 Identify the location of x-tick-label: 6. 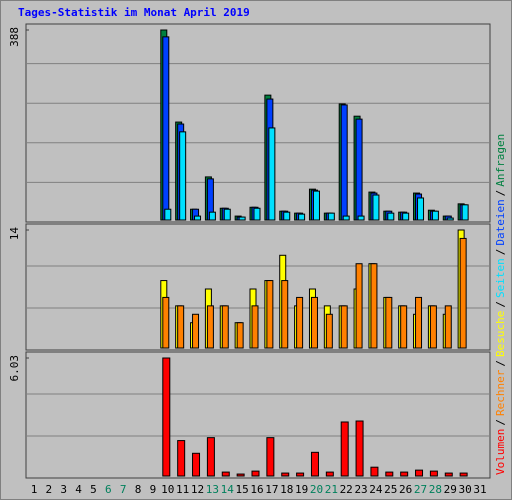
(108, 489).